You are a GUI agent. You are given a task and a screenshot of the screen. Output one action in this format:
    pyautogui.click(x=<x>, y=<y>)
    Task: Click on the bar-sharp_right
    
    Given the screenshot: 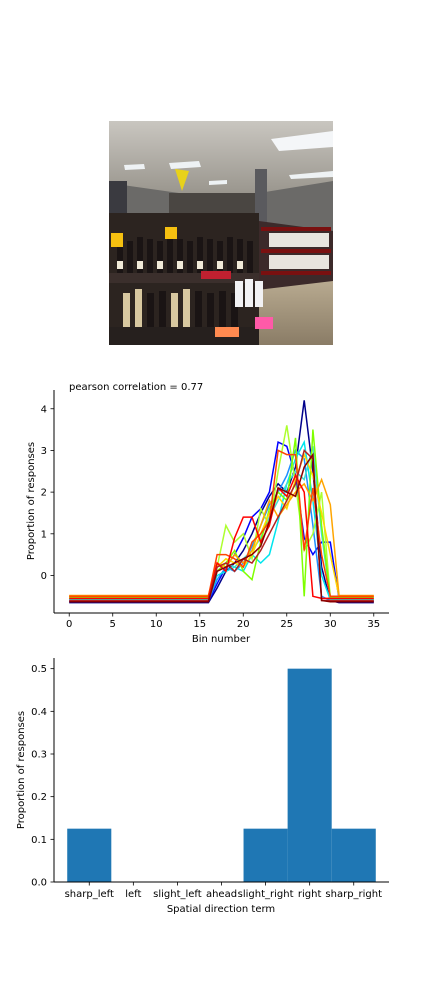 What is the action you would take?
    pyautogui.click(x=353, y=855)
    